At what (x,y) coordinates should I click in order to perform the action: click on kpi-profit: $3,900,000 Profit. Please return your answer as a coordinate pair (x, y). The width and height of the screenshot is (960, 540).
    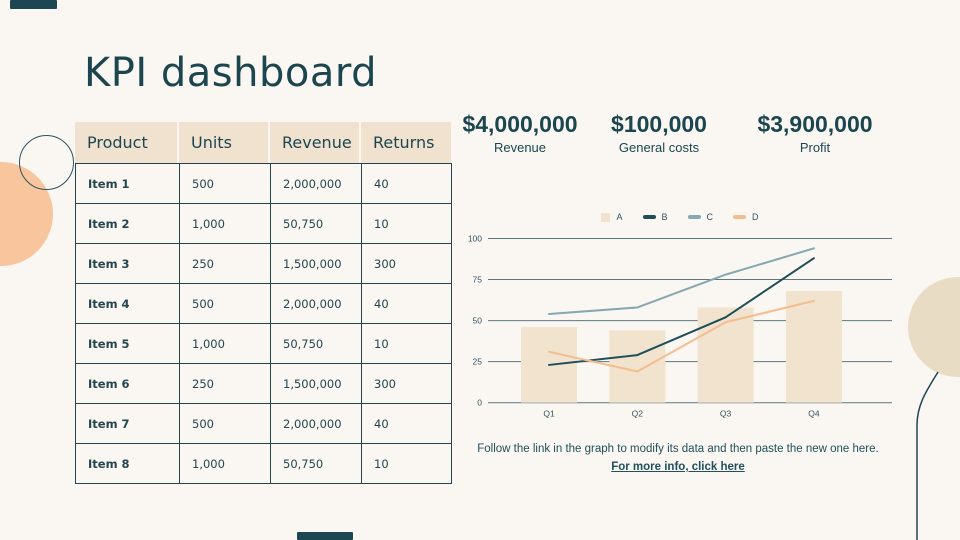
    Looking at the image, I should click on (815, 133).